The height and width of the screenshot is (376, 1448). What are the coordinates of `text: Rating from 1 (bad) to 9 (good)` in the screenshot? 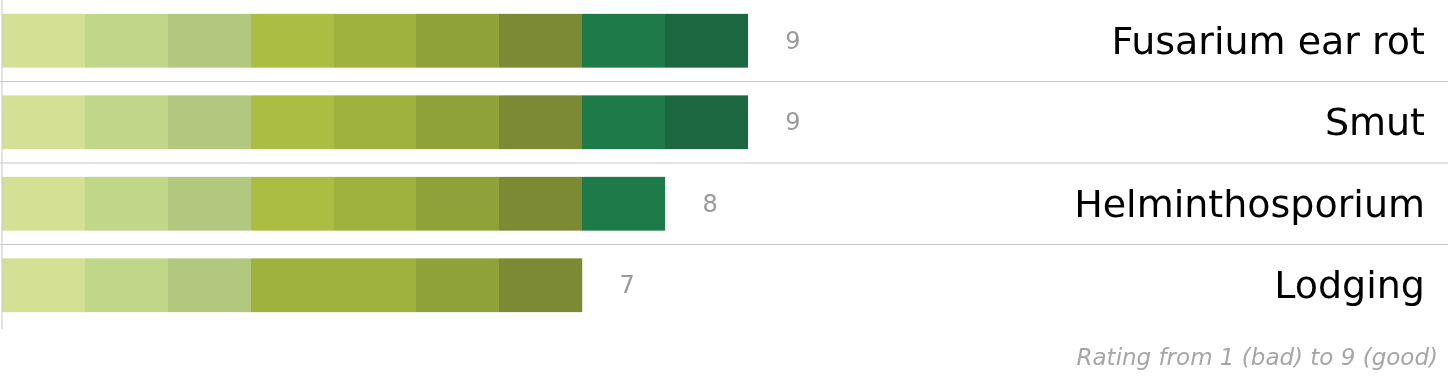 It's located at (1257, 357).